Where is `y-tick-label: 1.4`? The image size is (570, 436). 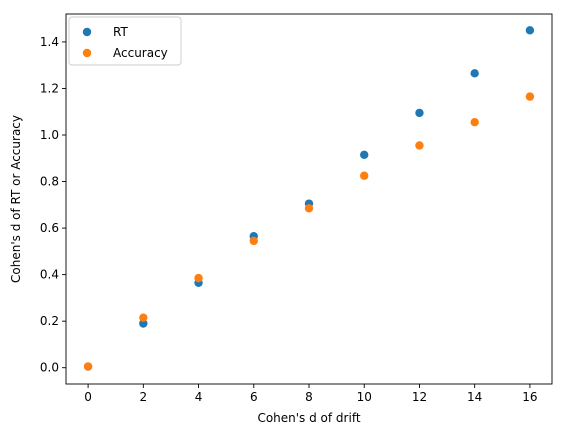 y-tick-label: 1.4 is located at coordinates (49, 42).